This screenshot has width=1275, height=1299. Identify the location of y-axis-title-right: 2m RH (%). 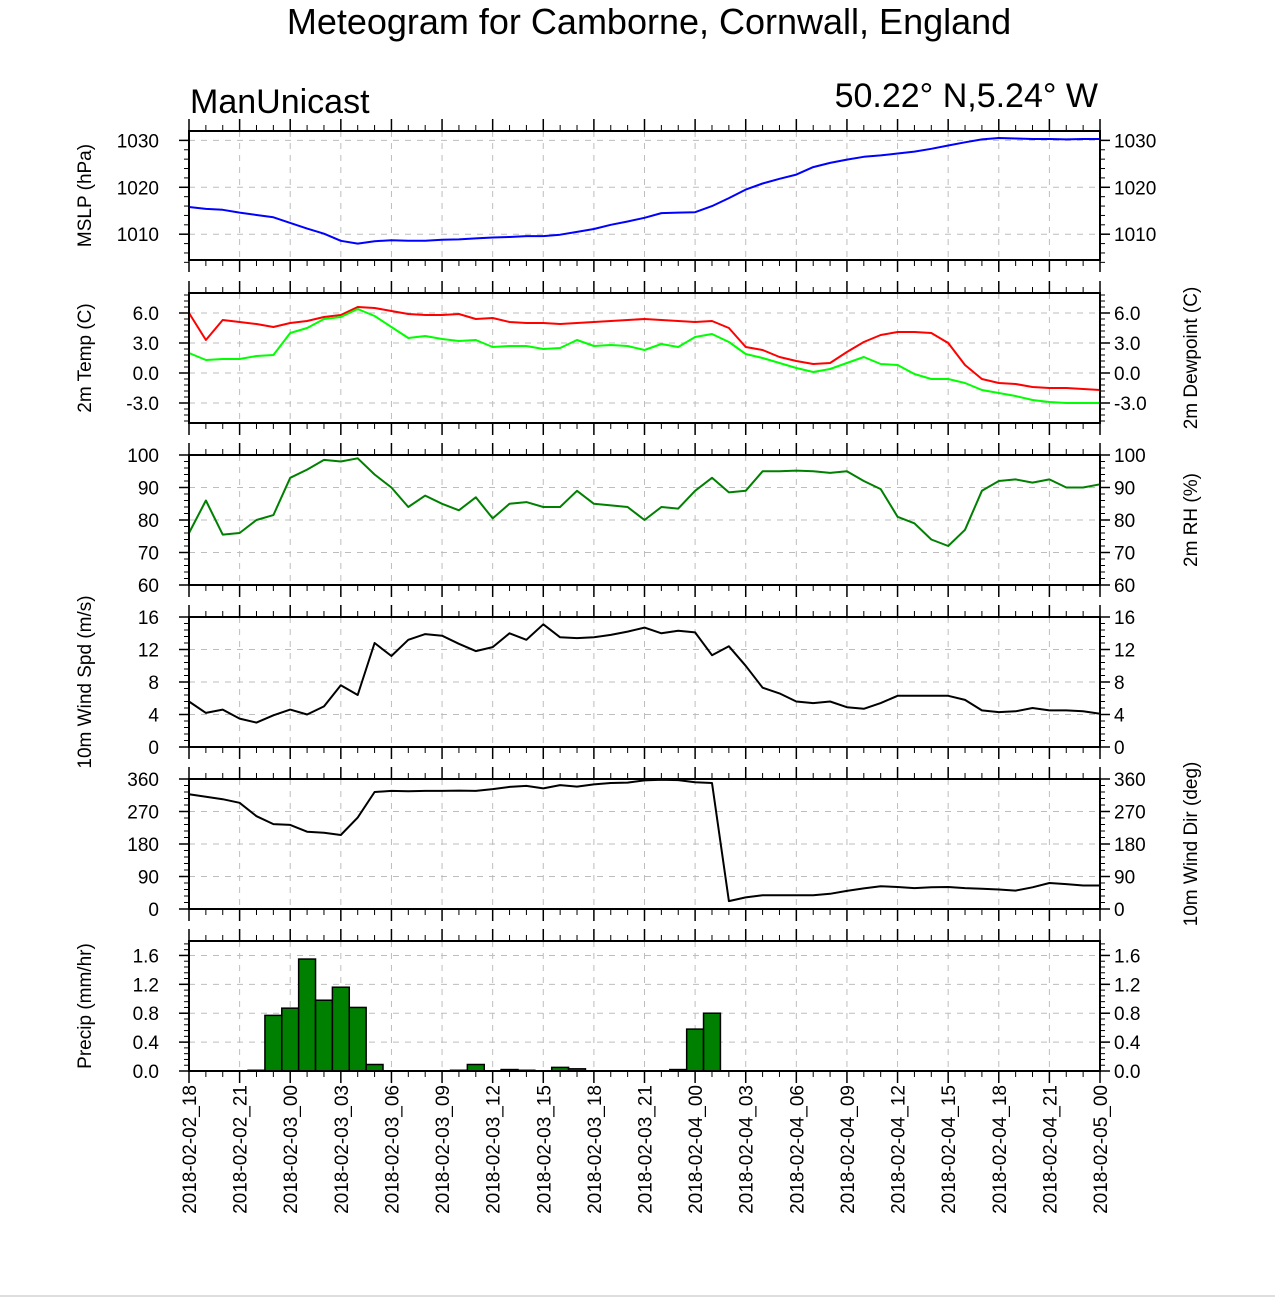
(1191, 520).